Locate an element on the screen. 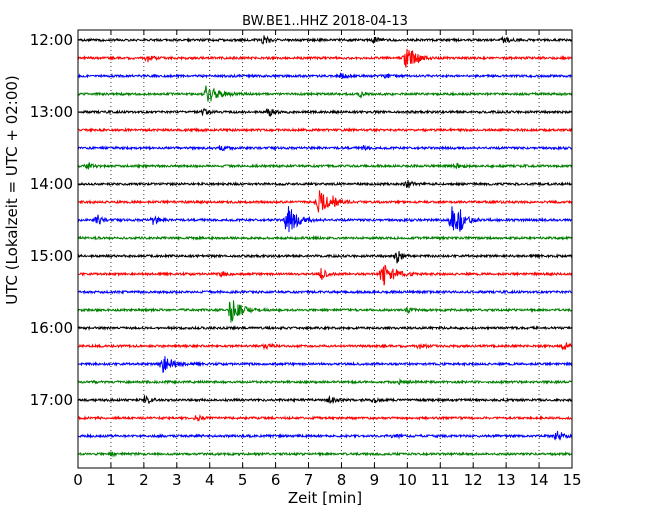 The width and height of the screenshot is (650, 520). y-tick-label: 13:00 is located at coordinates (51, 112).